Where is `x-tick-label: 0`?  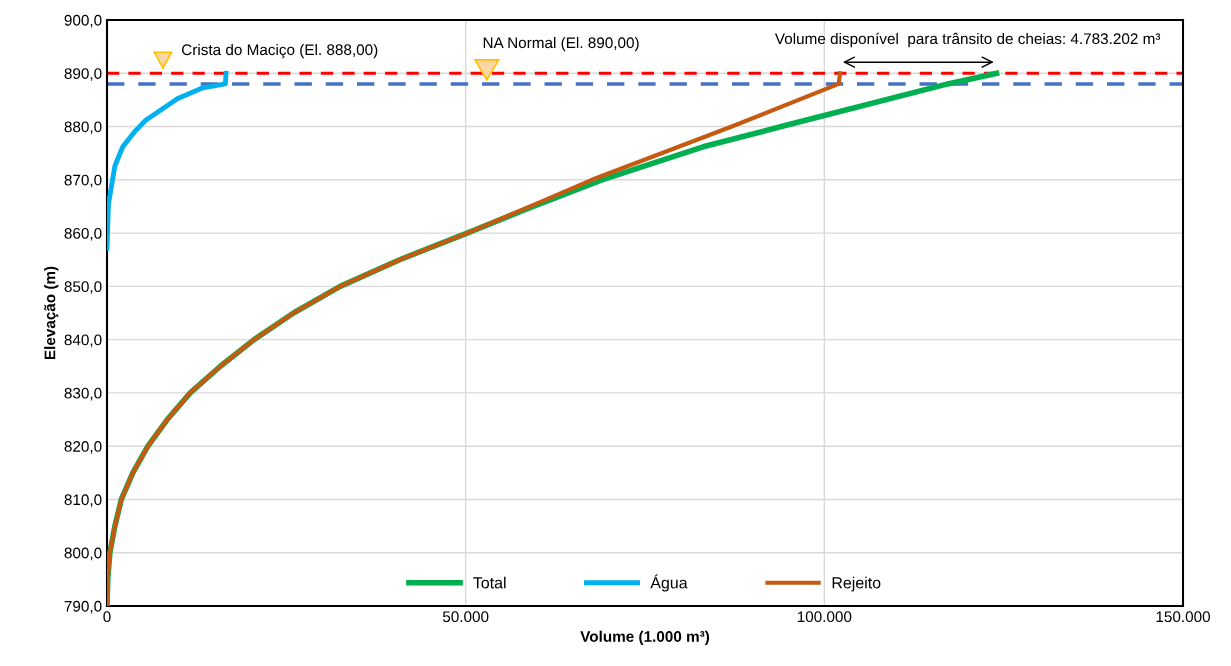 x-tick-label: 0 is located at coordinates (107, 617).